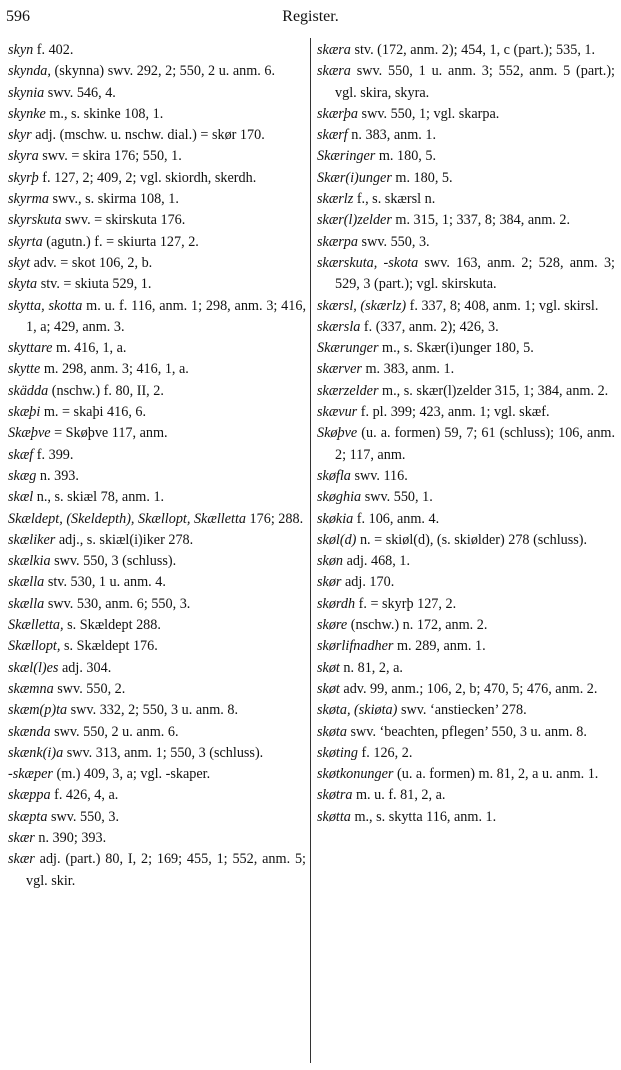 The height and width of the screenshot is (1070, 621). I want to click on headword: skøt, so click(328, 667).